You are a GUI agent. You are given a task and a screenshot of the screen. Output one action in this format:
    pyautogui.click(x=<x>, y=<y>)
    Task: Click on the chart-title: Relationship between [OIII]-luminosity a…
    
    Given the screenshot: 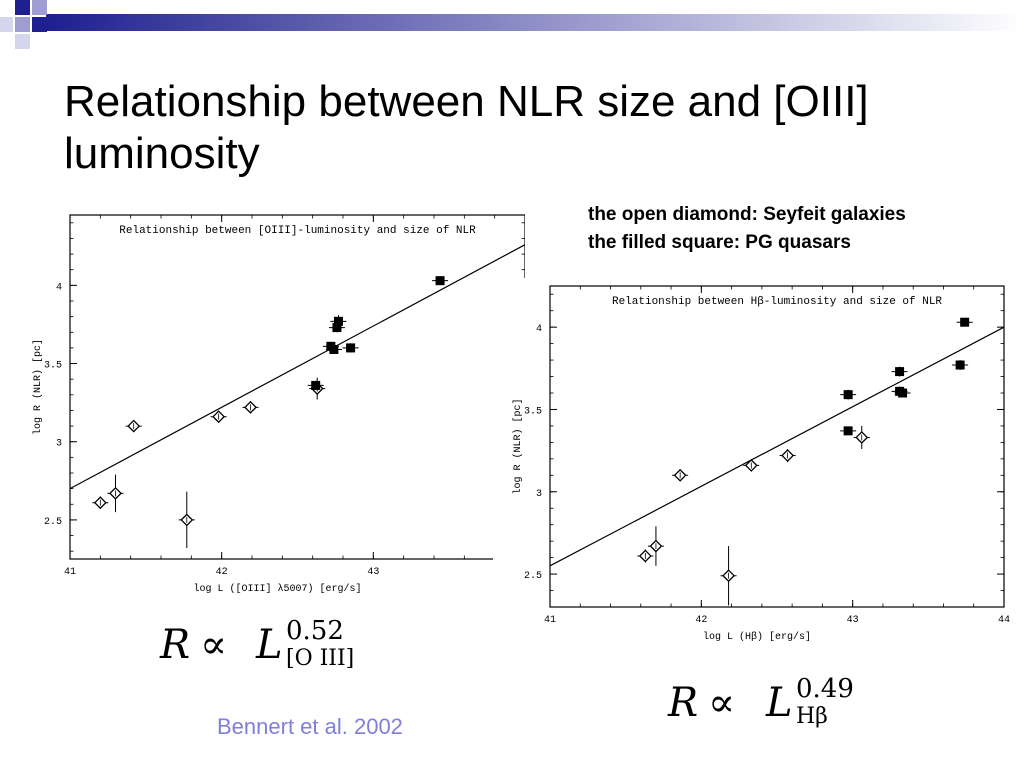 What is the action you would take?
    pyautogui.click(x=297, y=231)
    